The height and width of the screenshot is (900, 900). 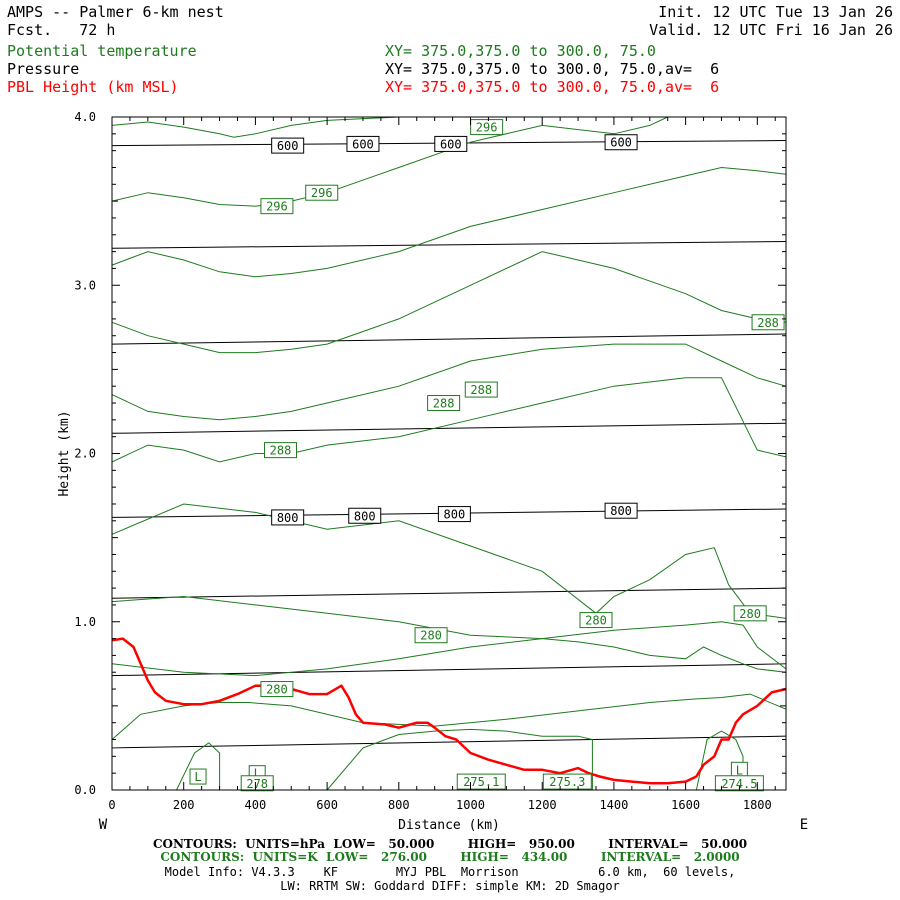 What do you see at coordinates (613, 805) in the screenshot?
I see `x-tick-label: 1400` at bounding box center [613, 805].